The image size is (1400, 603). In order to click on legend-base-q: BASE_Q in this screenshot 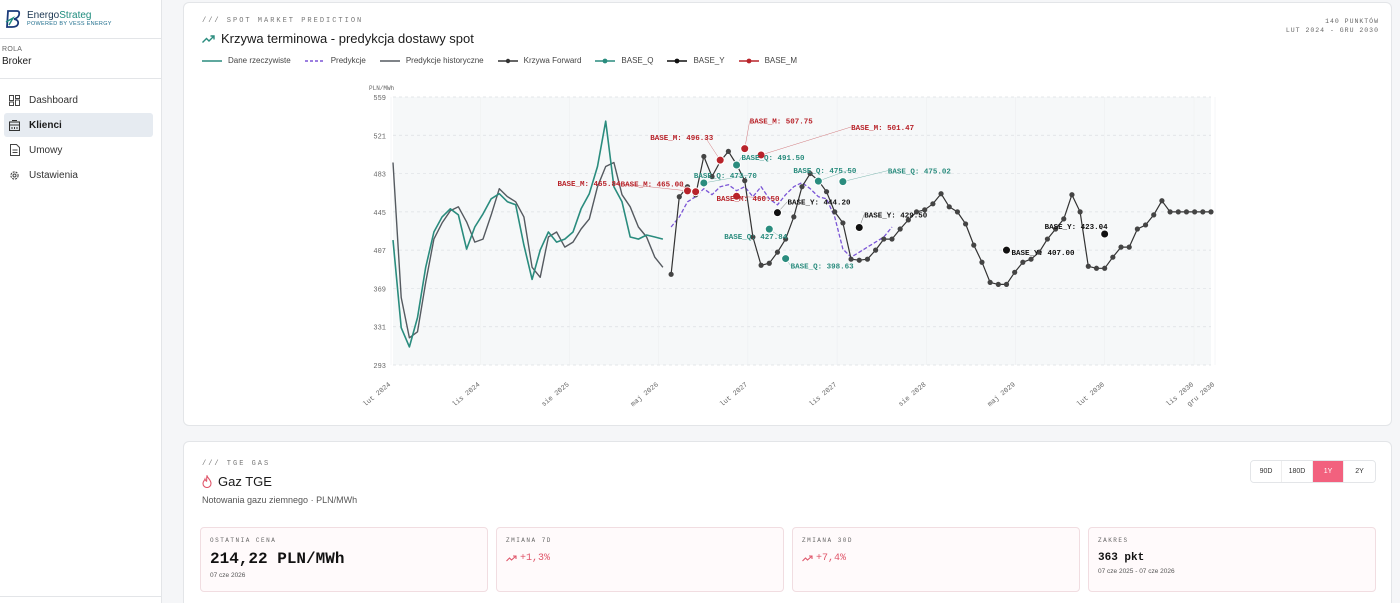, I will do `click(624, 60)`.